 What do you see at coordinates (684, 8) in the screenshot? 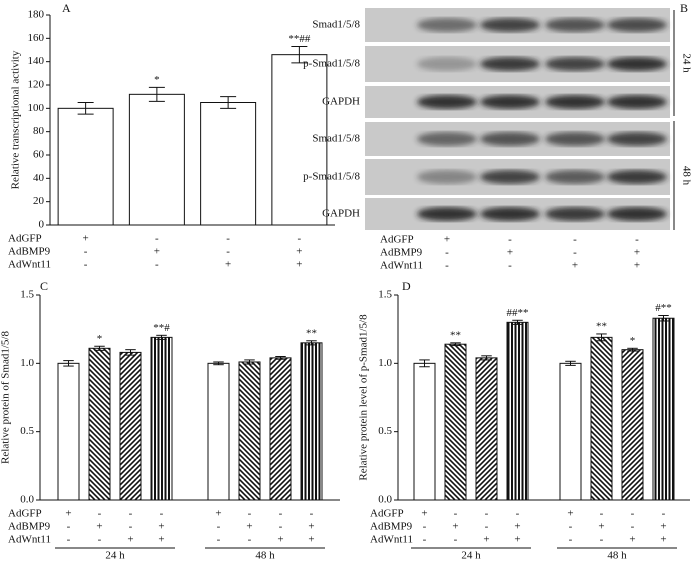
I see `panel-letter: B` at bounding box center [684, 8].